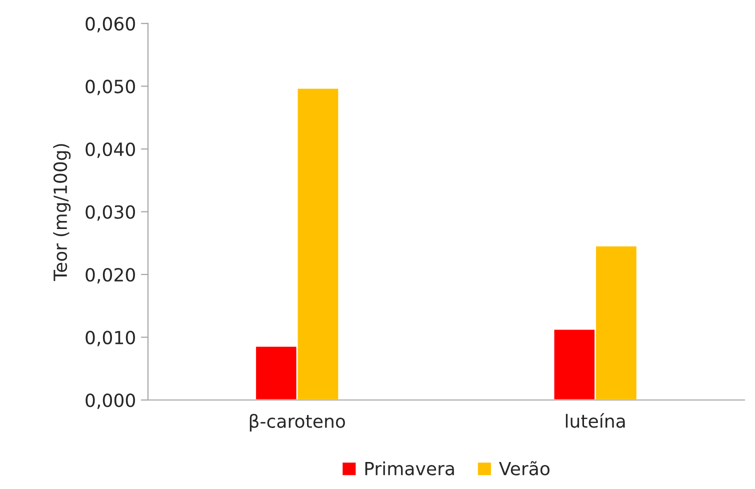 The width and height of the screenshot is (755, 489). What do you see at coordinates (110, 88) in the screenshot?
I see `y-tick-label: 0,050` at bounding box center [110, 88].